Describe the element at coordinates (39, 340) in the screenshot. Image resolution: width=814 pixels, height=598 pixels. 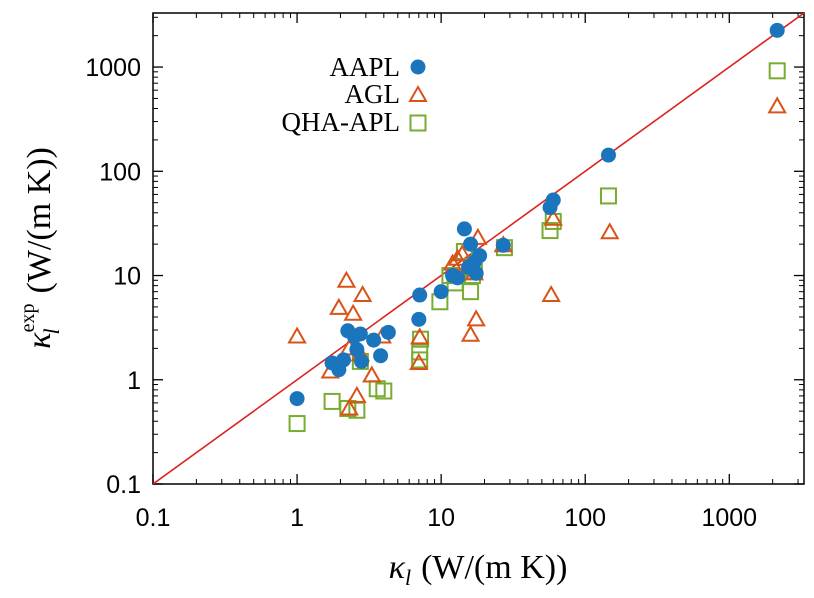
I see `y-axis-symbol: κ` at that location.